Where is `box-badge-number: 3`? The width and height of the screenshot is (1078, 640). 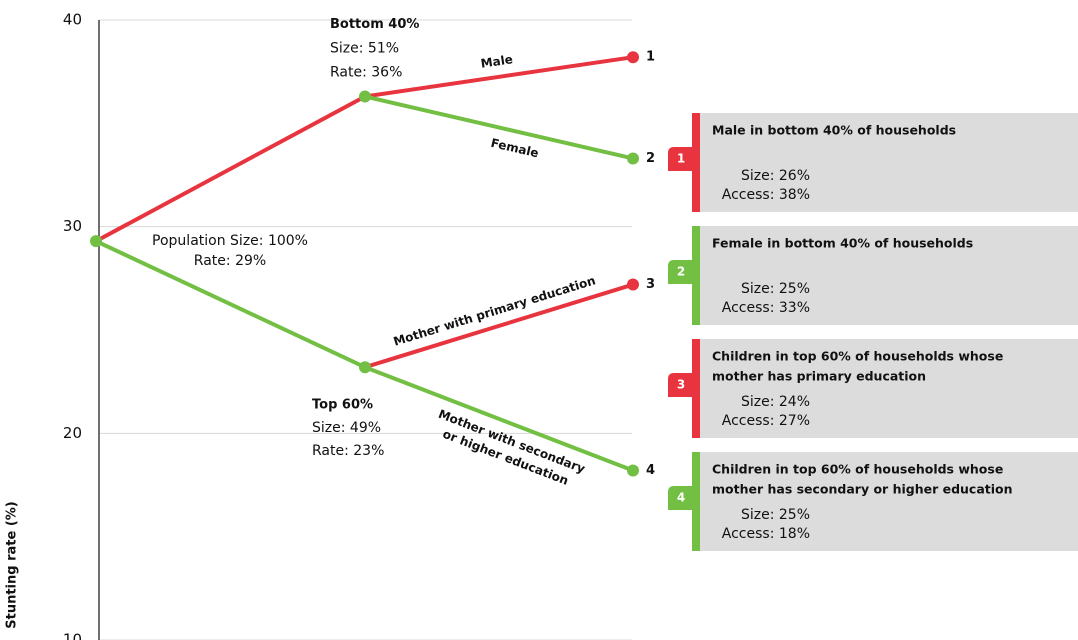
box-badge-number: 3 is located at coordinates (681, 385).